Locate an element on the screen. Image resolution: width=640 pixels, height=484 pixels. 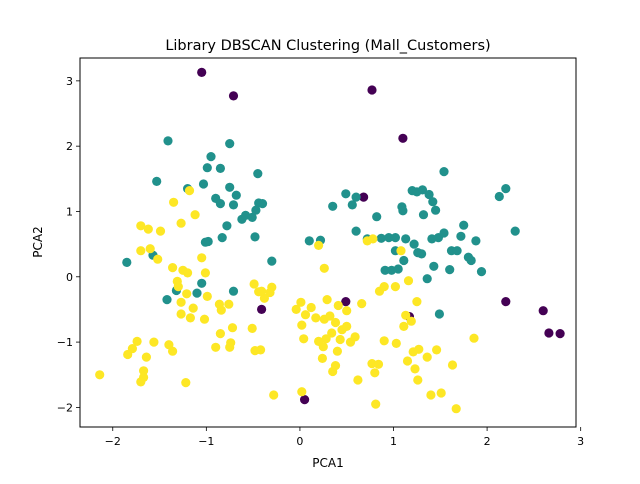
x-tick-label: 0 is located at coordinates (299, 441).